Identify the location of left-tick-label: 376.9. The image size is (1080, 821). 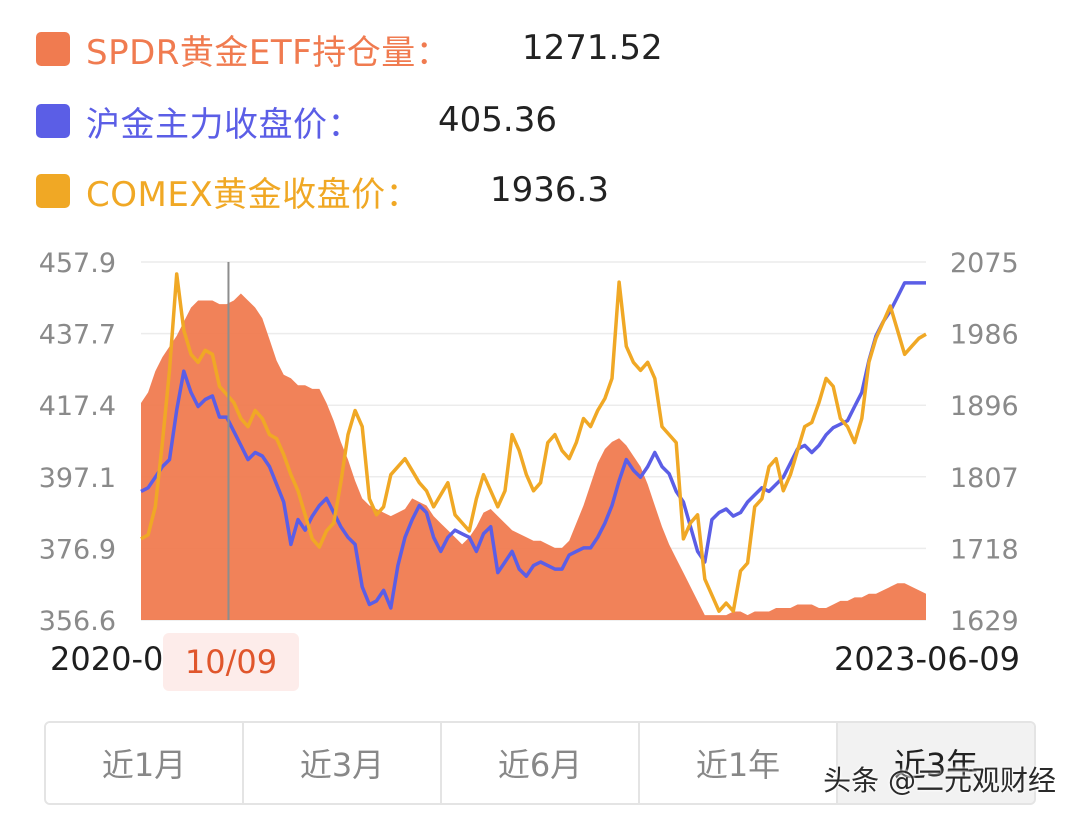
(77, 549).